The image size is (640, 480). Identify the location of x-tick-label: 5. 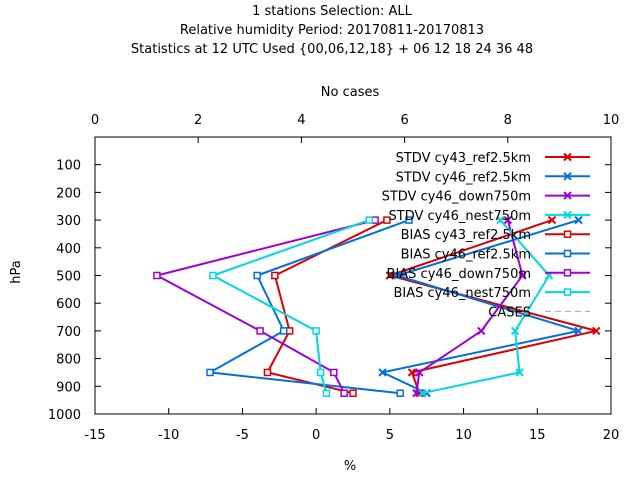
(390, 435).